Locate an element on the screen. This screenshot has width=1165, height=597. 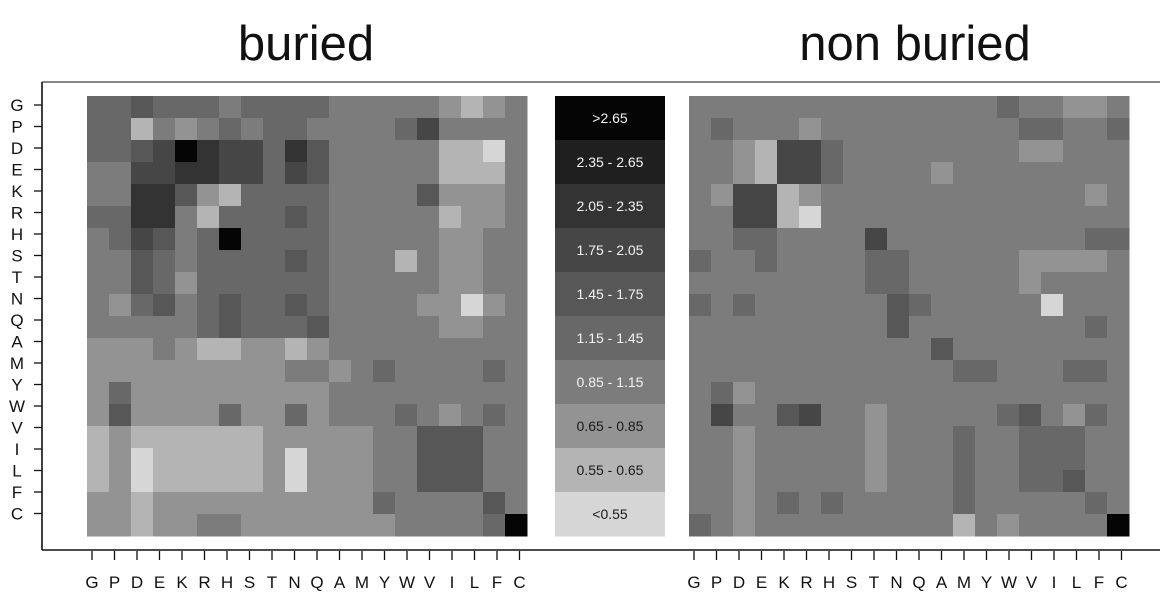
x-tick-label: K is located at coordinates (182, 582).